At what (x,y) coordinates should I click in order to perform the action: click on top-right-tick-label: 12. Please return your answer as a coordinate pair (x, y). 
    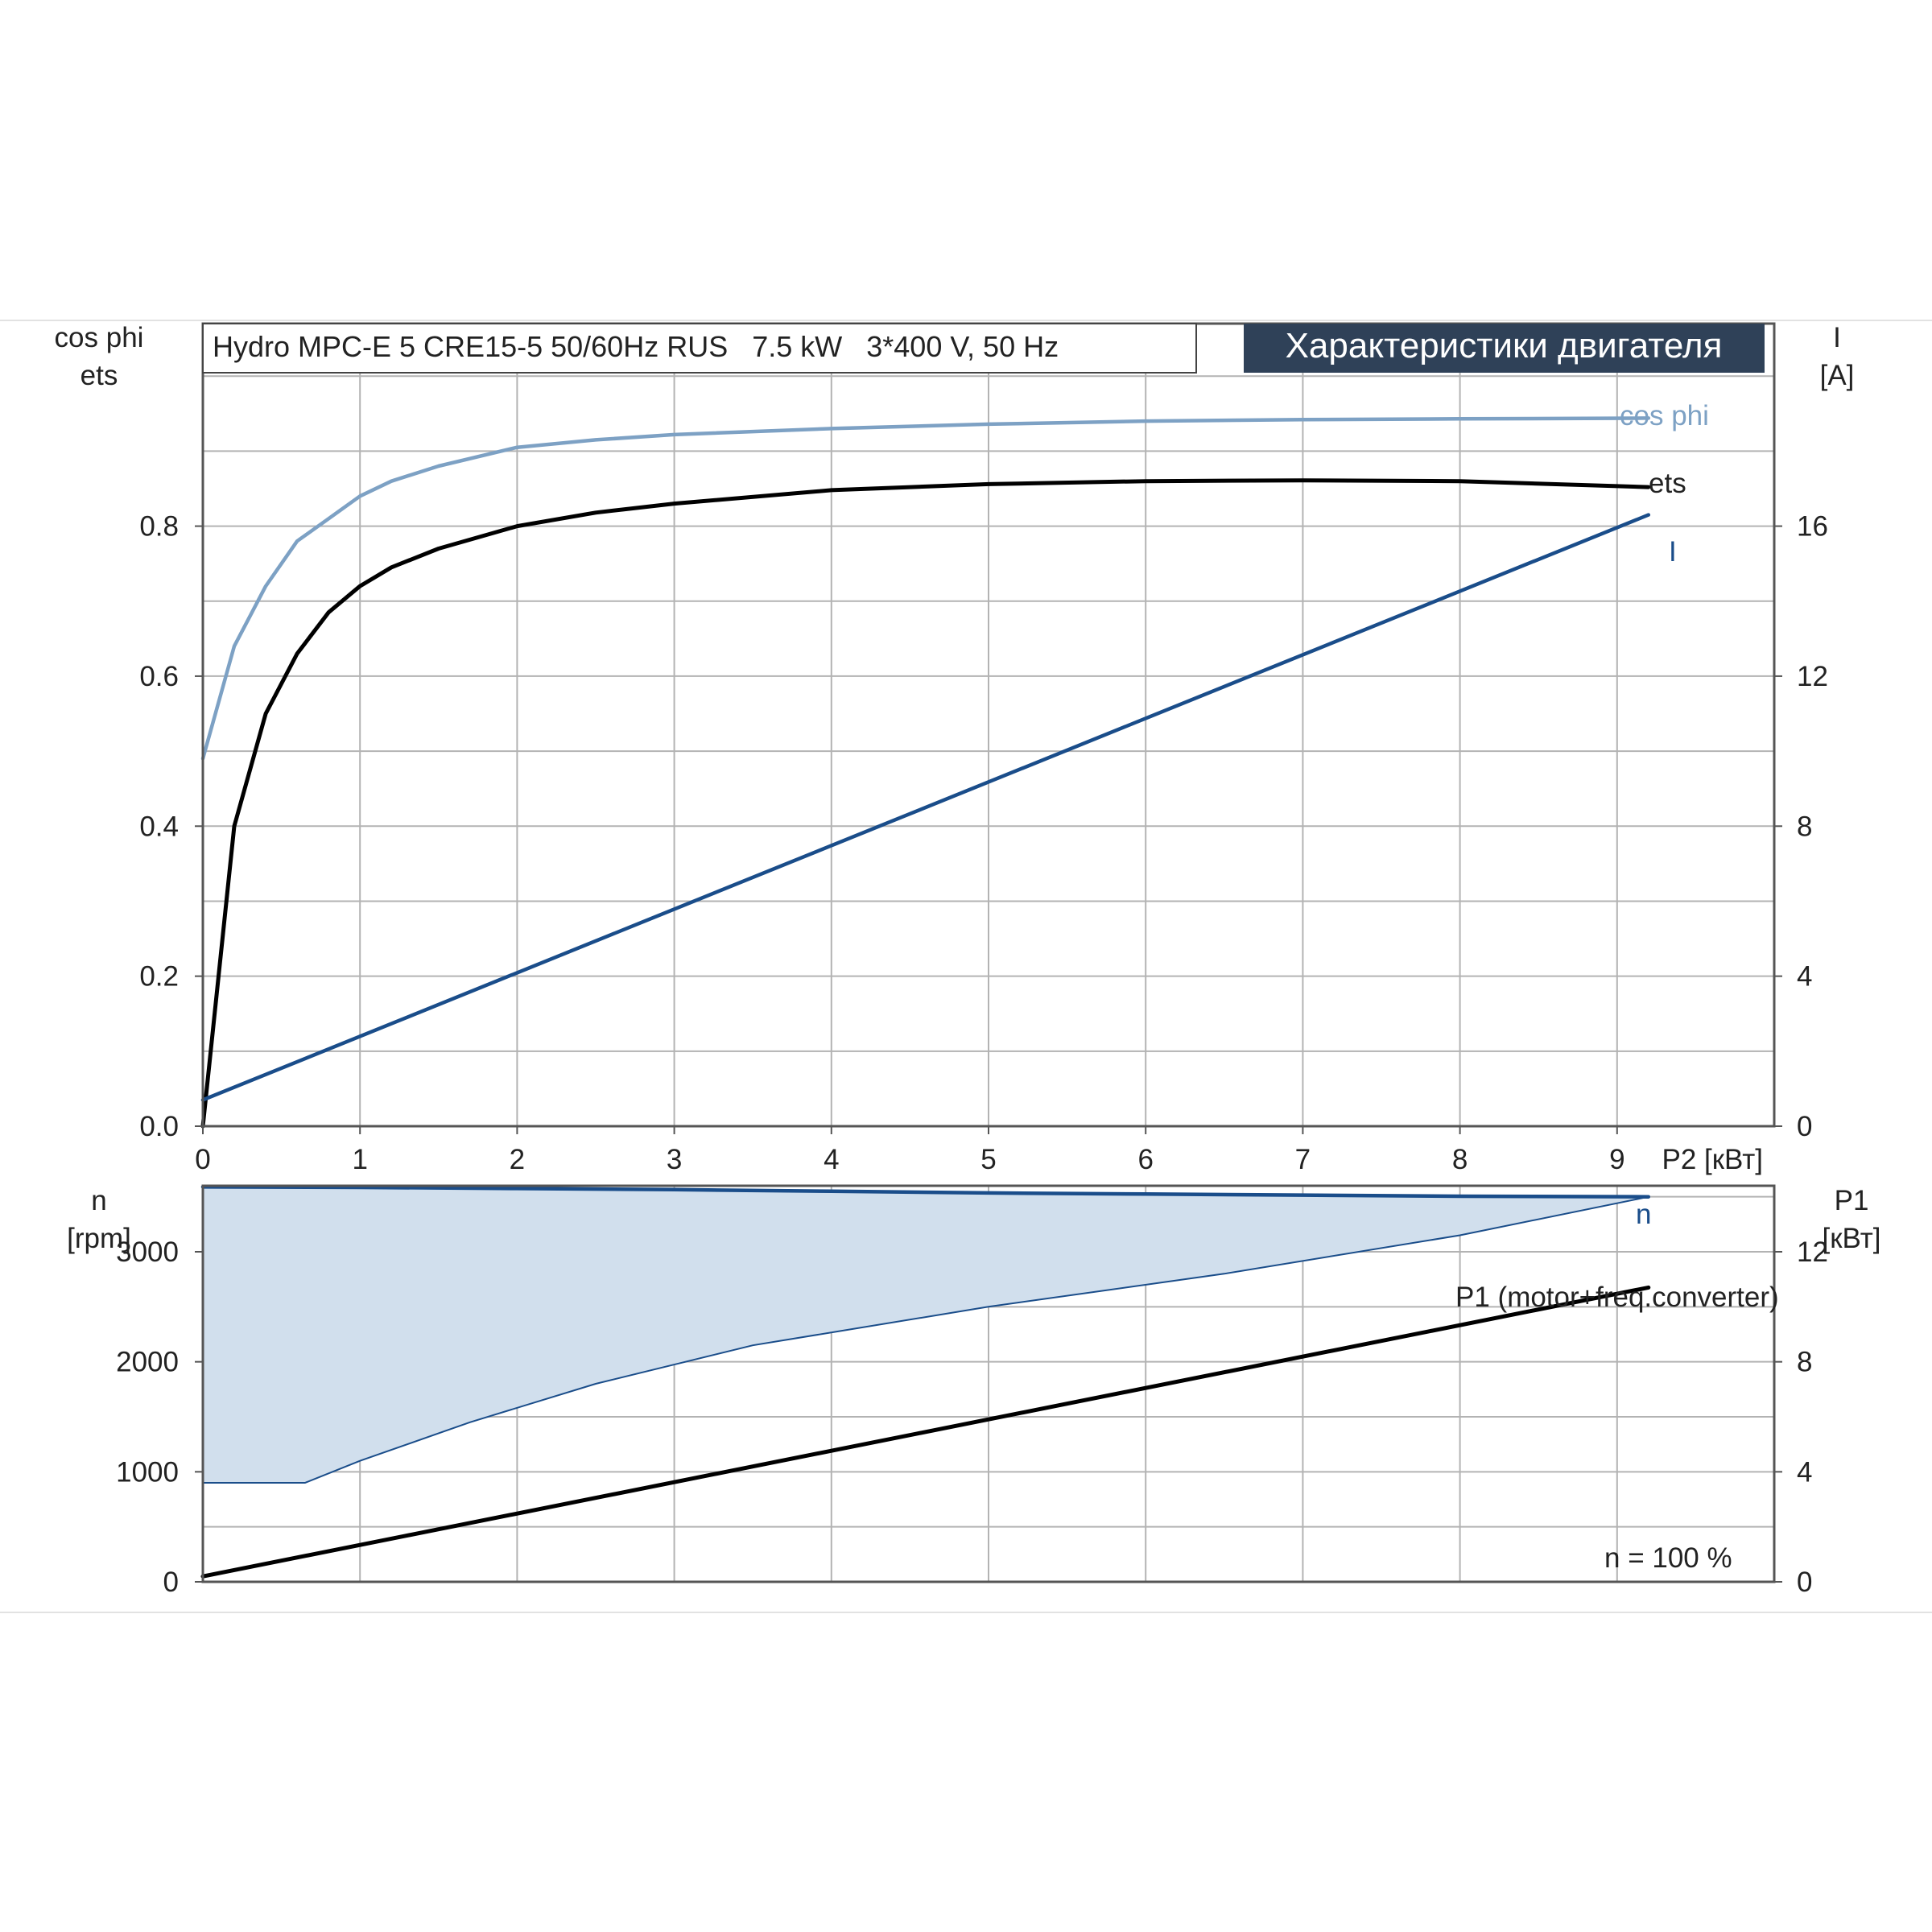
    Looking at the image, I should click on (1812, 676).